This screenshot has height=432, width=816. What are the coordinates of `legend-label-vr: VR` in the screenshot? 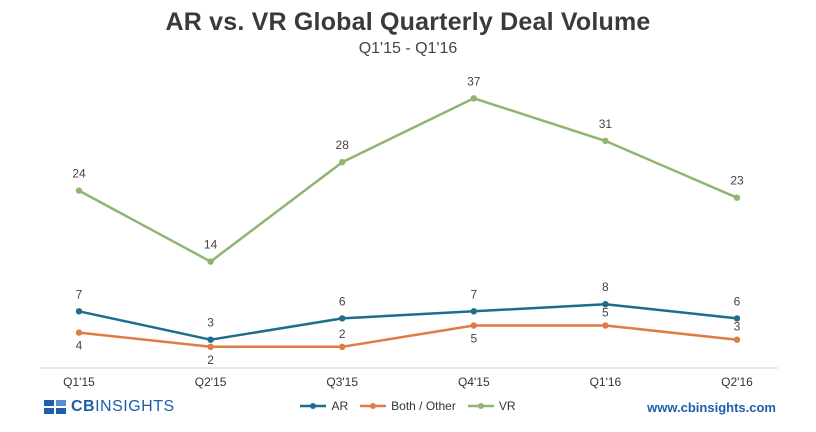 It's located at (507, 406).